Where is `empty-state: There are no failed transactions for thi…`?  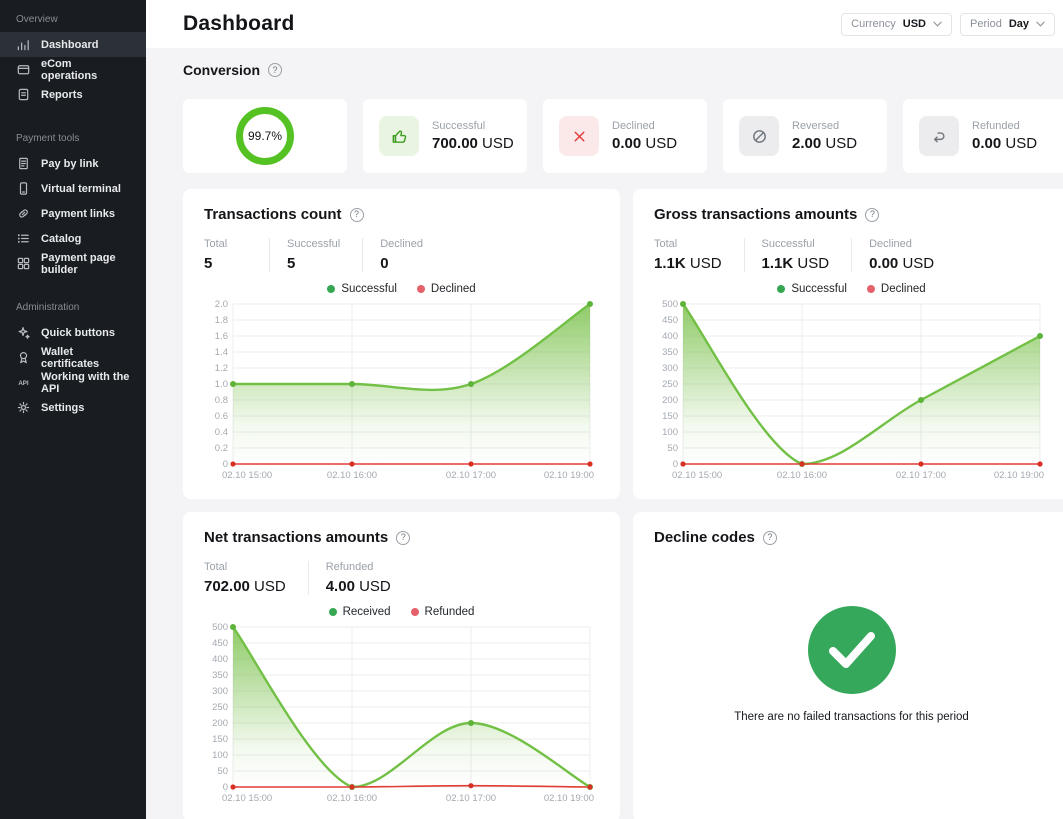
empty-state: There are no failed transactions for thi… is located at coordinates (851, 664).